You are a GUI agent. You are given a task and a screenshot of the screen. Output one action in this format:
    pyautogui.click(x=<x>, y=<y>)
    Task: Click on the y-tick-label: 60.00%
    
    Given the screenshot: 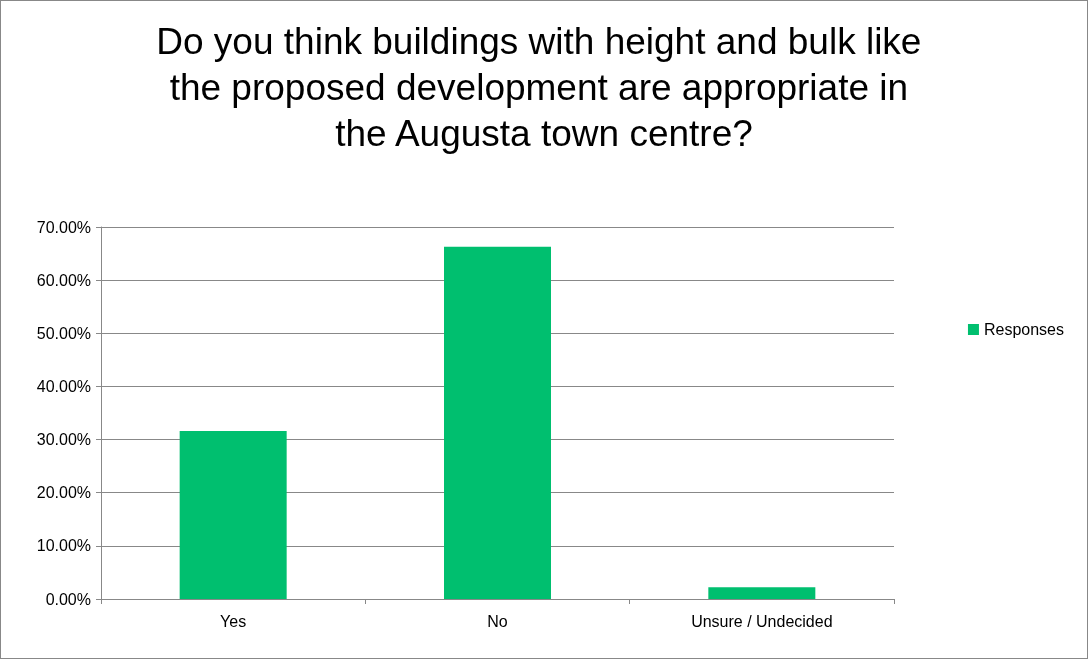 What is the action you would take?
    pyautogui.click(x=63, y=280)
    